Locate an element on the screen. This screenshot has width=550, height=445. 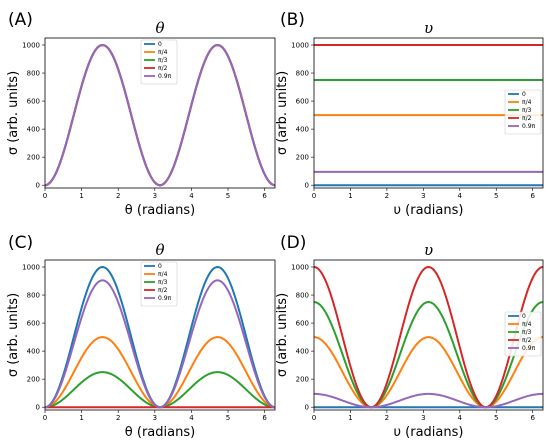
panel-label: (A) is located at coordinates (20, 20).